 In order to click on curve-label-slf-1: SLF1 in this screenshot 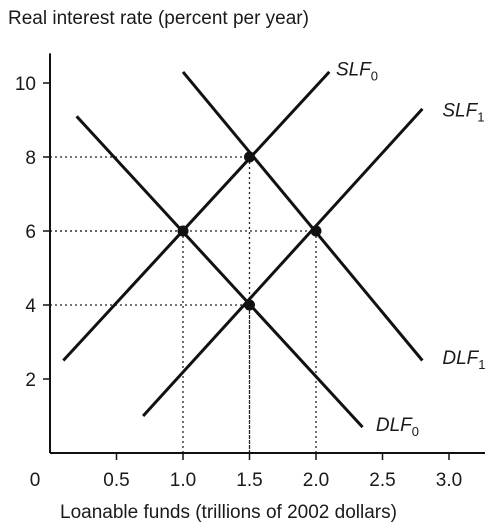, I will do `click(463, 112)`.